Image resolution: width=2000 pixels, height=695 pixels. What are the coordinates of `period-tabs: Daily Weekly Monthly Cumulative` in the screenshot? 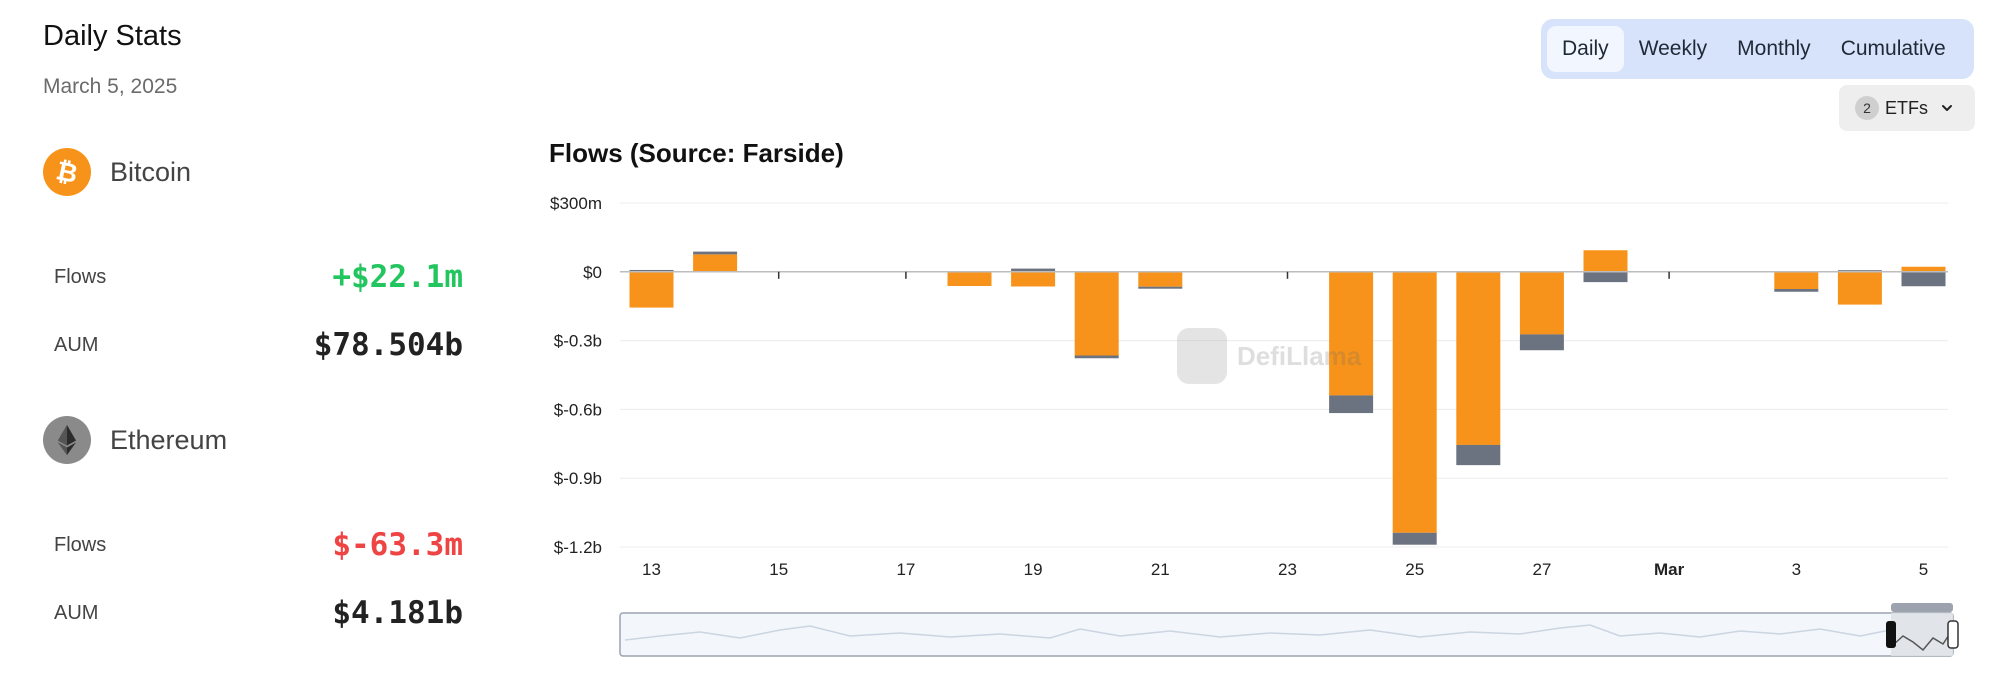 It's located at (1757, 49).